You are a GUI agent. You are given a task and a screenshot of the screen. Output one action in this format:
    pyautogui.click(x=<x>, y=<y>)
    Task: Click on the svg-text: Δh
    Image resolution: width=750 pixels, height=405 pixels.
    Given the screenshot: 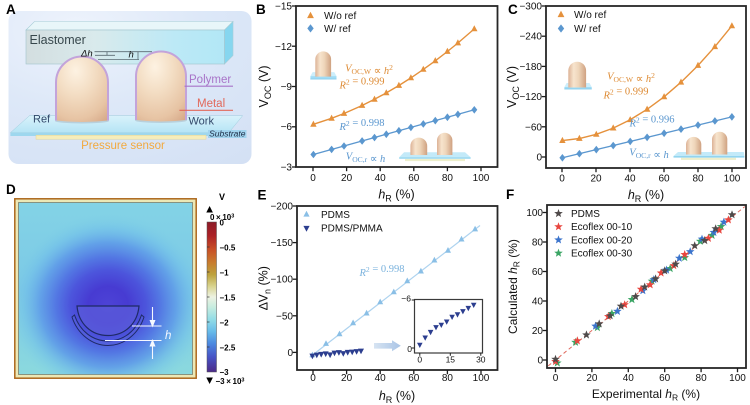 What is the action you would take?
    pyautogui.click(x=86, y=54)
    